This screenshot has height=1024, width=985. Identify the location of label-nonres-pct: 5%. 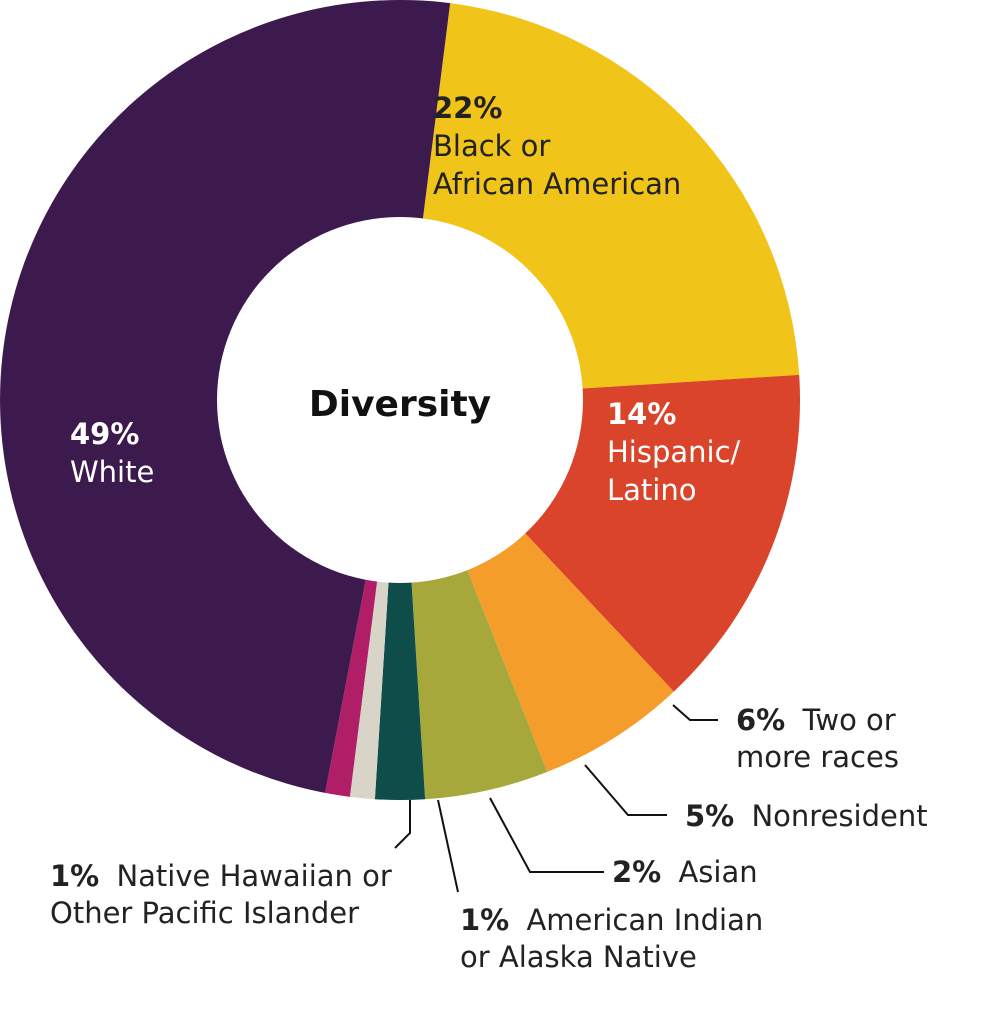
(709, 816).